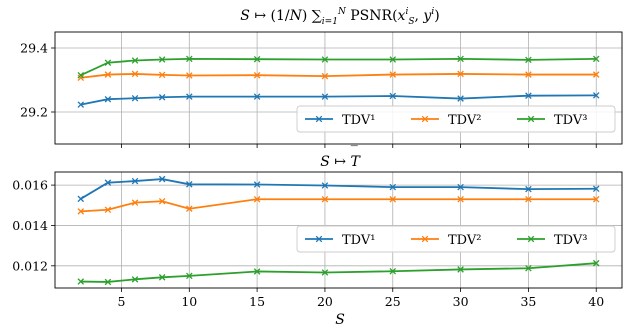  I want to click on x-tick-label: 15, so click(257, 301).